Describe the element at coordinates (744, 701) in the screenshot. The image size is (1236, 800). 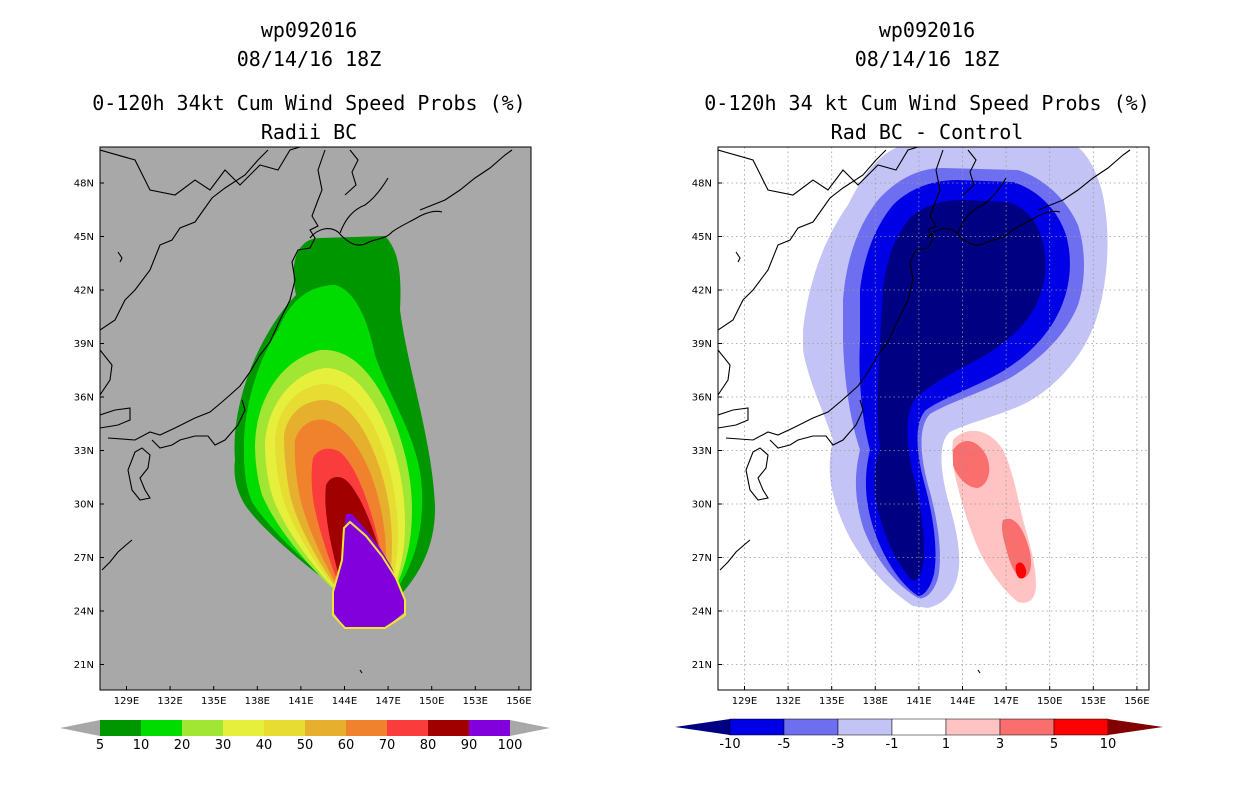
I see `x-tick-label: 129E` at that location.